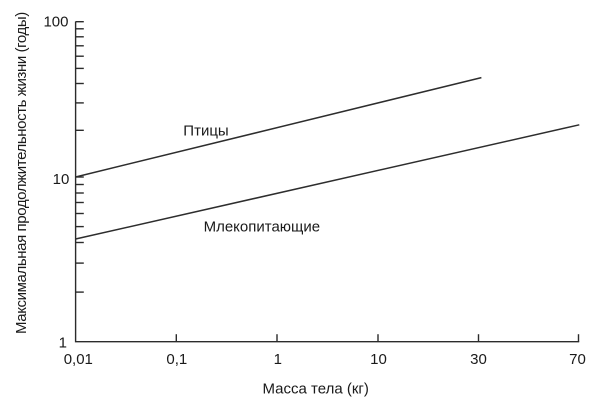 Image resolution: width=600 pixels, height=403 pixels. Describe the element at coordinates (316, 389) in the screenshot. I see `svg-text: Масса тела (кг)` at that location.